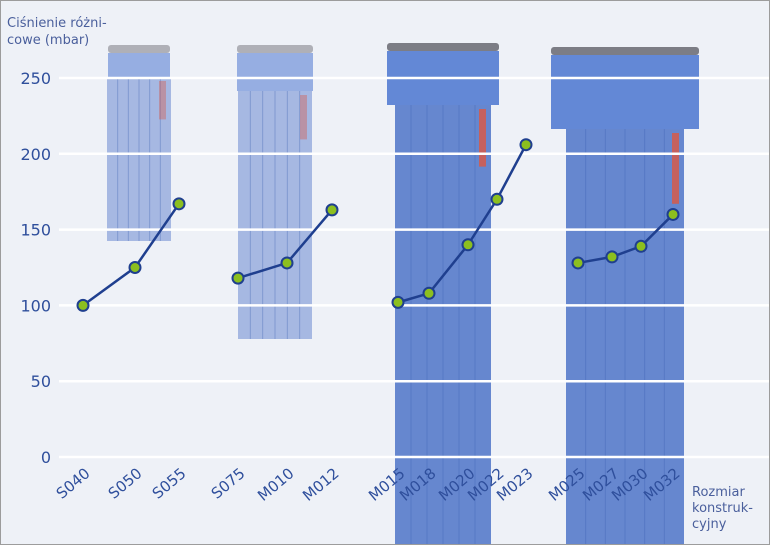 The width and height of the screenshot is (770, 545). I want to click on y-tick-100: 100, so click(35, 305).